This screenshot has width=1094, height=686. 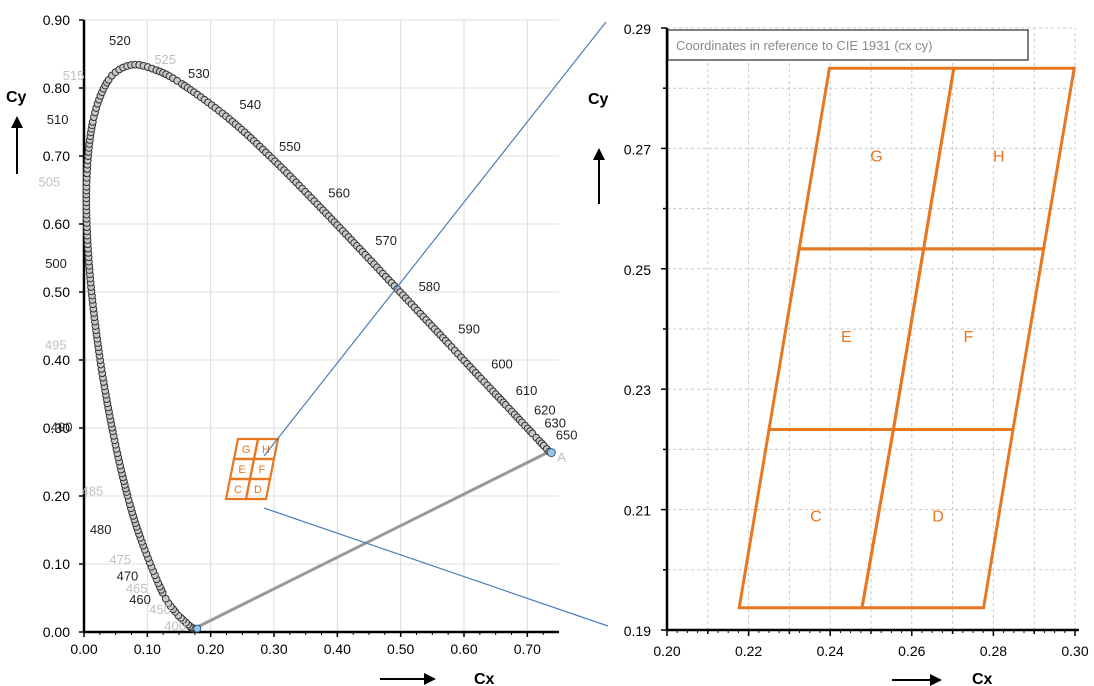 What do you see at coordinates (56, 88) in the screenshot?
I see `y-tick-label: 0.80` at bounding box center [56, 88].